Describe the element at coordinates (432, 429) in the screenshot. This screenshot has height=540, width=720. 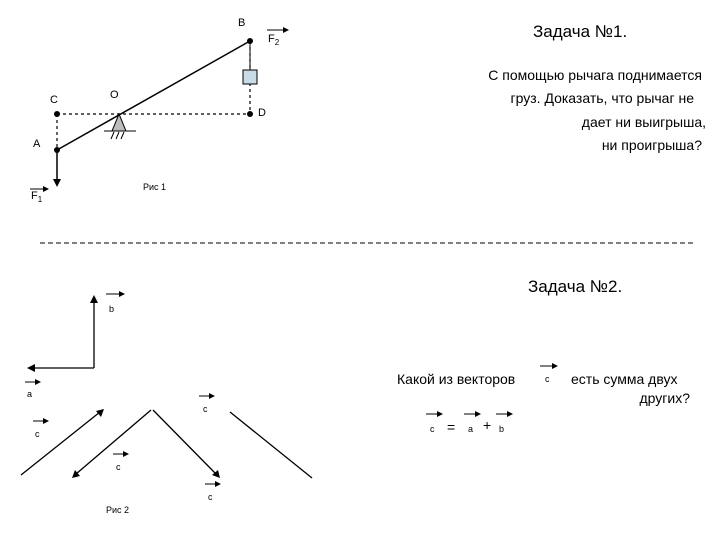
I see `equation-c: c` at that location.